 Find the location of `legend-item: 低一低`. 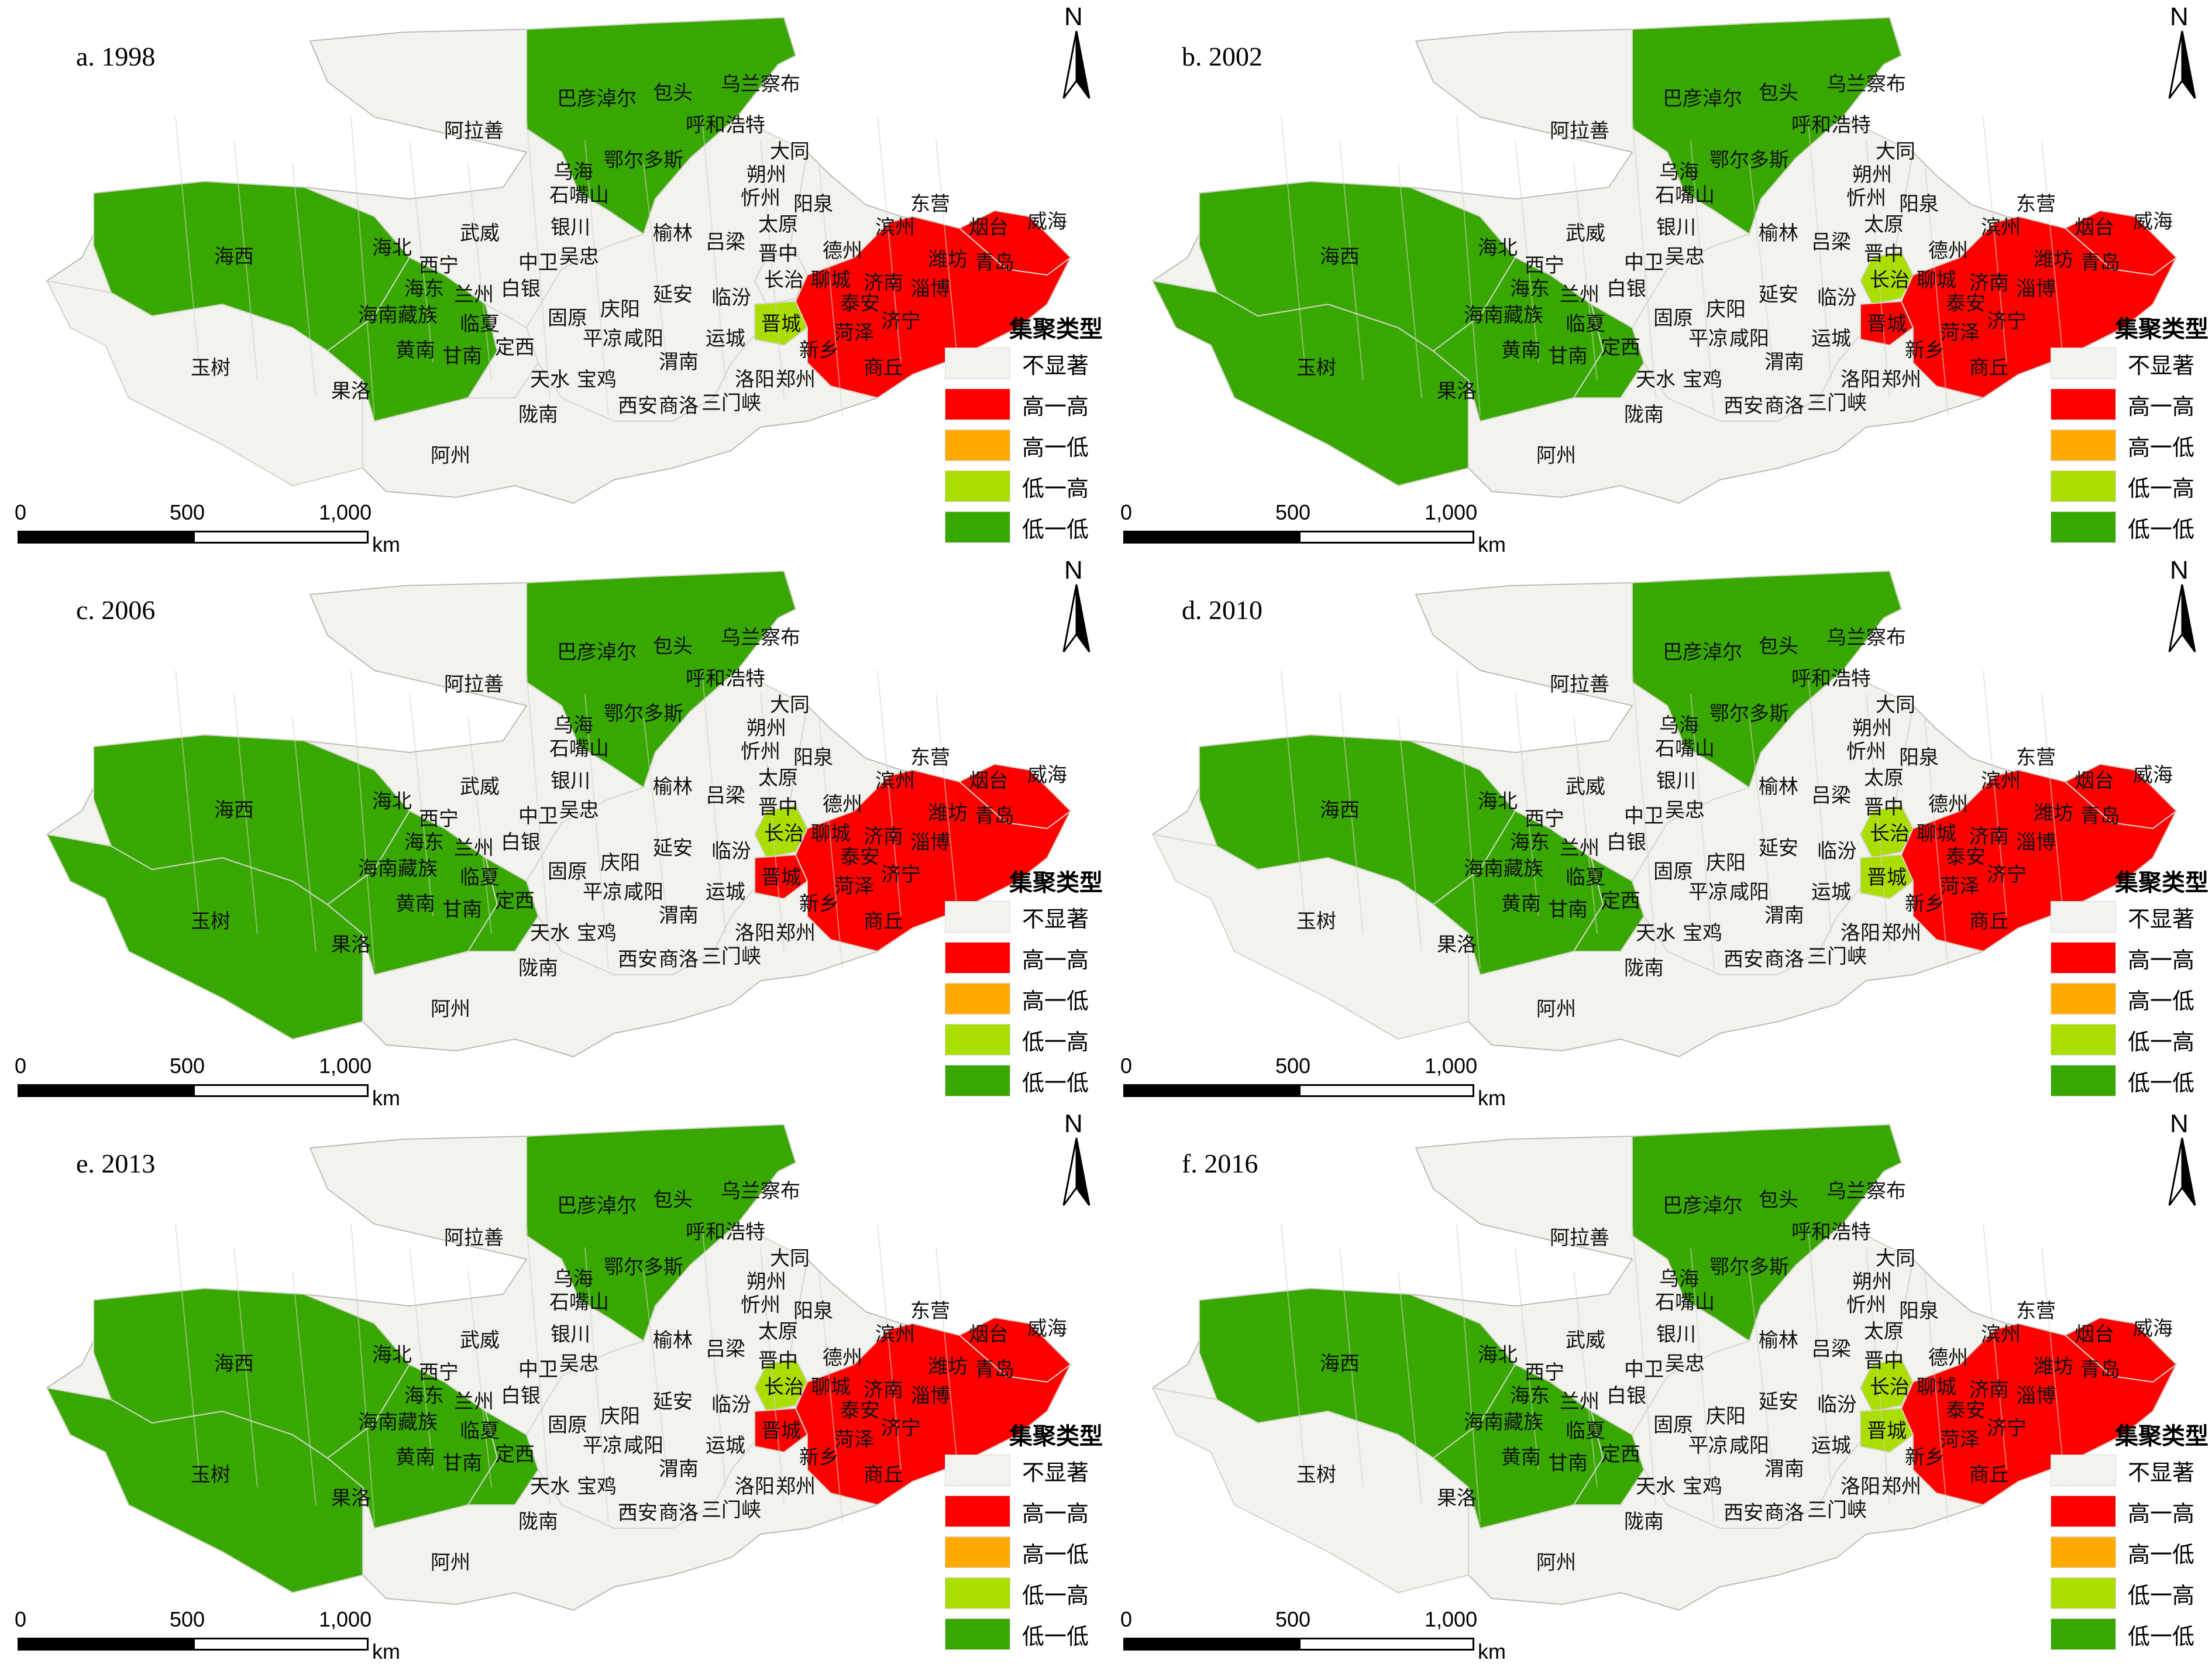

legend-item: 低一低 is located at coordinates (1024, 1080).